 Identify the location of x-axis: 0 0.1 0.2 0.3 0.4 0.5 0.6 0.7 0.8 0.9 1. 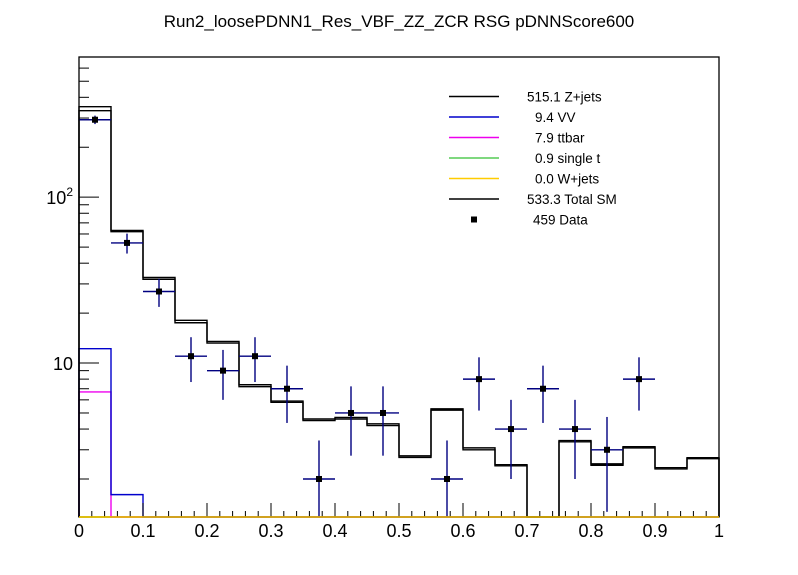
(399, 522).